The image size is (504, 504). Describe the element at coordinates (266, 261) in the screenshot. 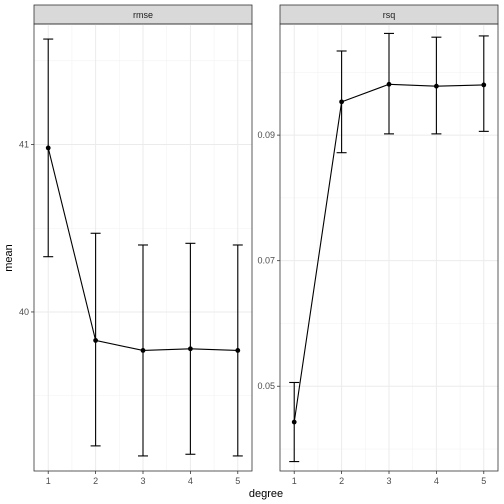

I see `y-tick-label: 0.07` at that location.